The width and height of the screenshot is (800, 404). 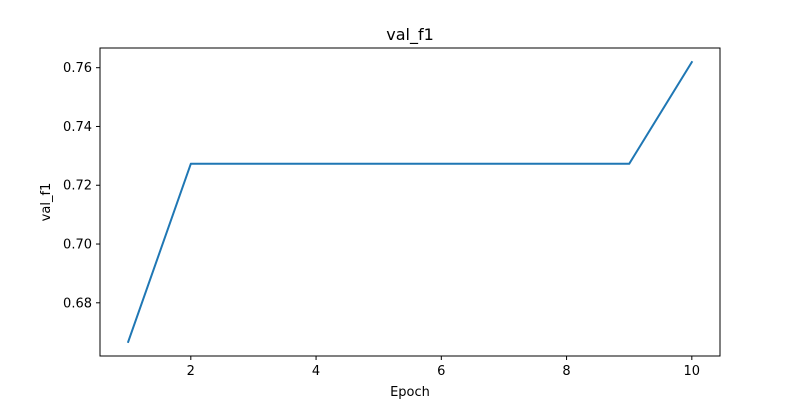 I want to click on y-axis-label: val_f1, so click(x=46, y=202).